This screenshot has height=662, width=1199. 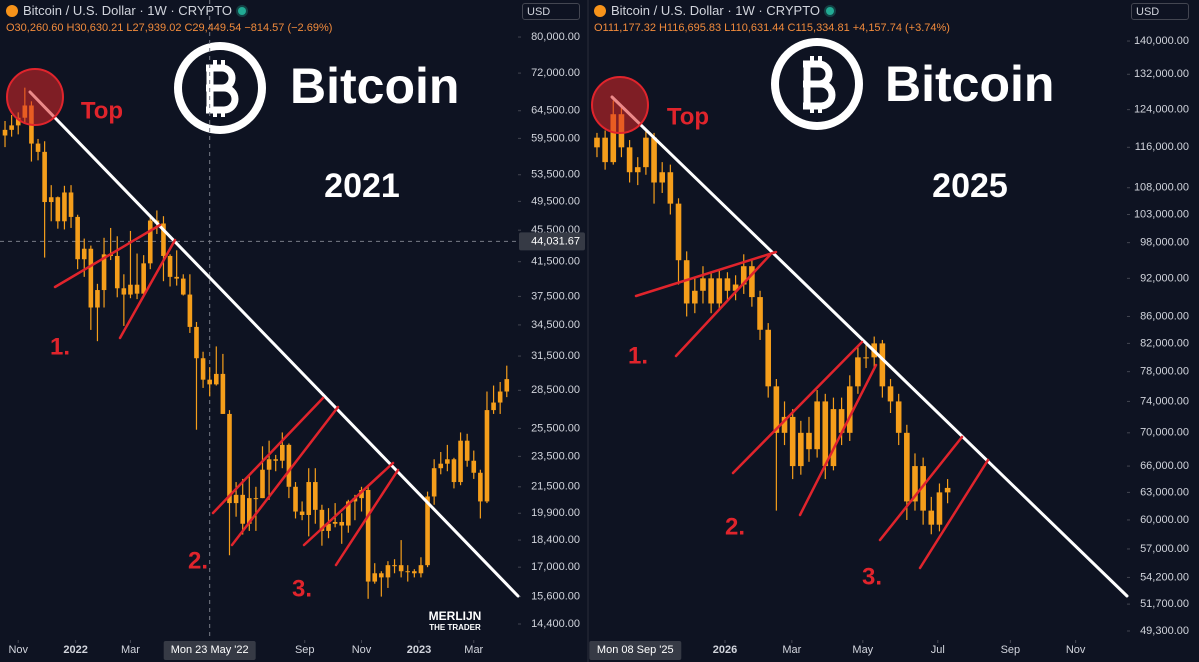 I want to click on brand-text: THE TRADER, so click(x=455, y=627).